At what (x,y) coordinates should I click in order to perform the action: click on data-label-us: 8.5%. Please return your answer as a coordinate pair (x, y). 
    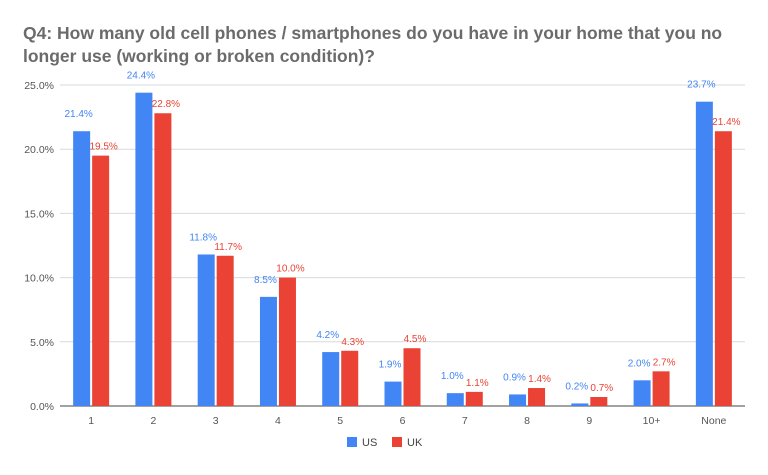
    Looking at the image, I should click on (265, 280).